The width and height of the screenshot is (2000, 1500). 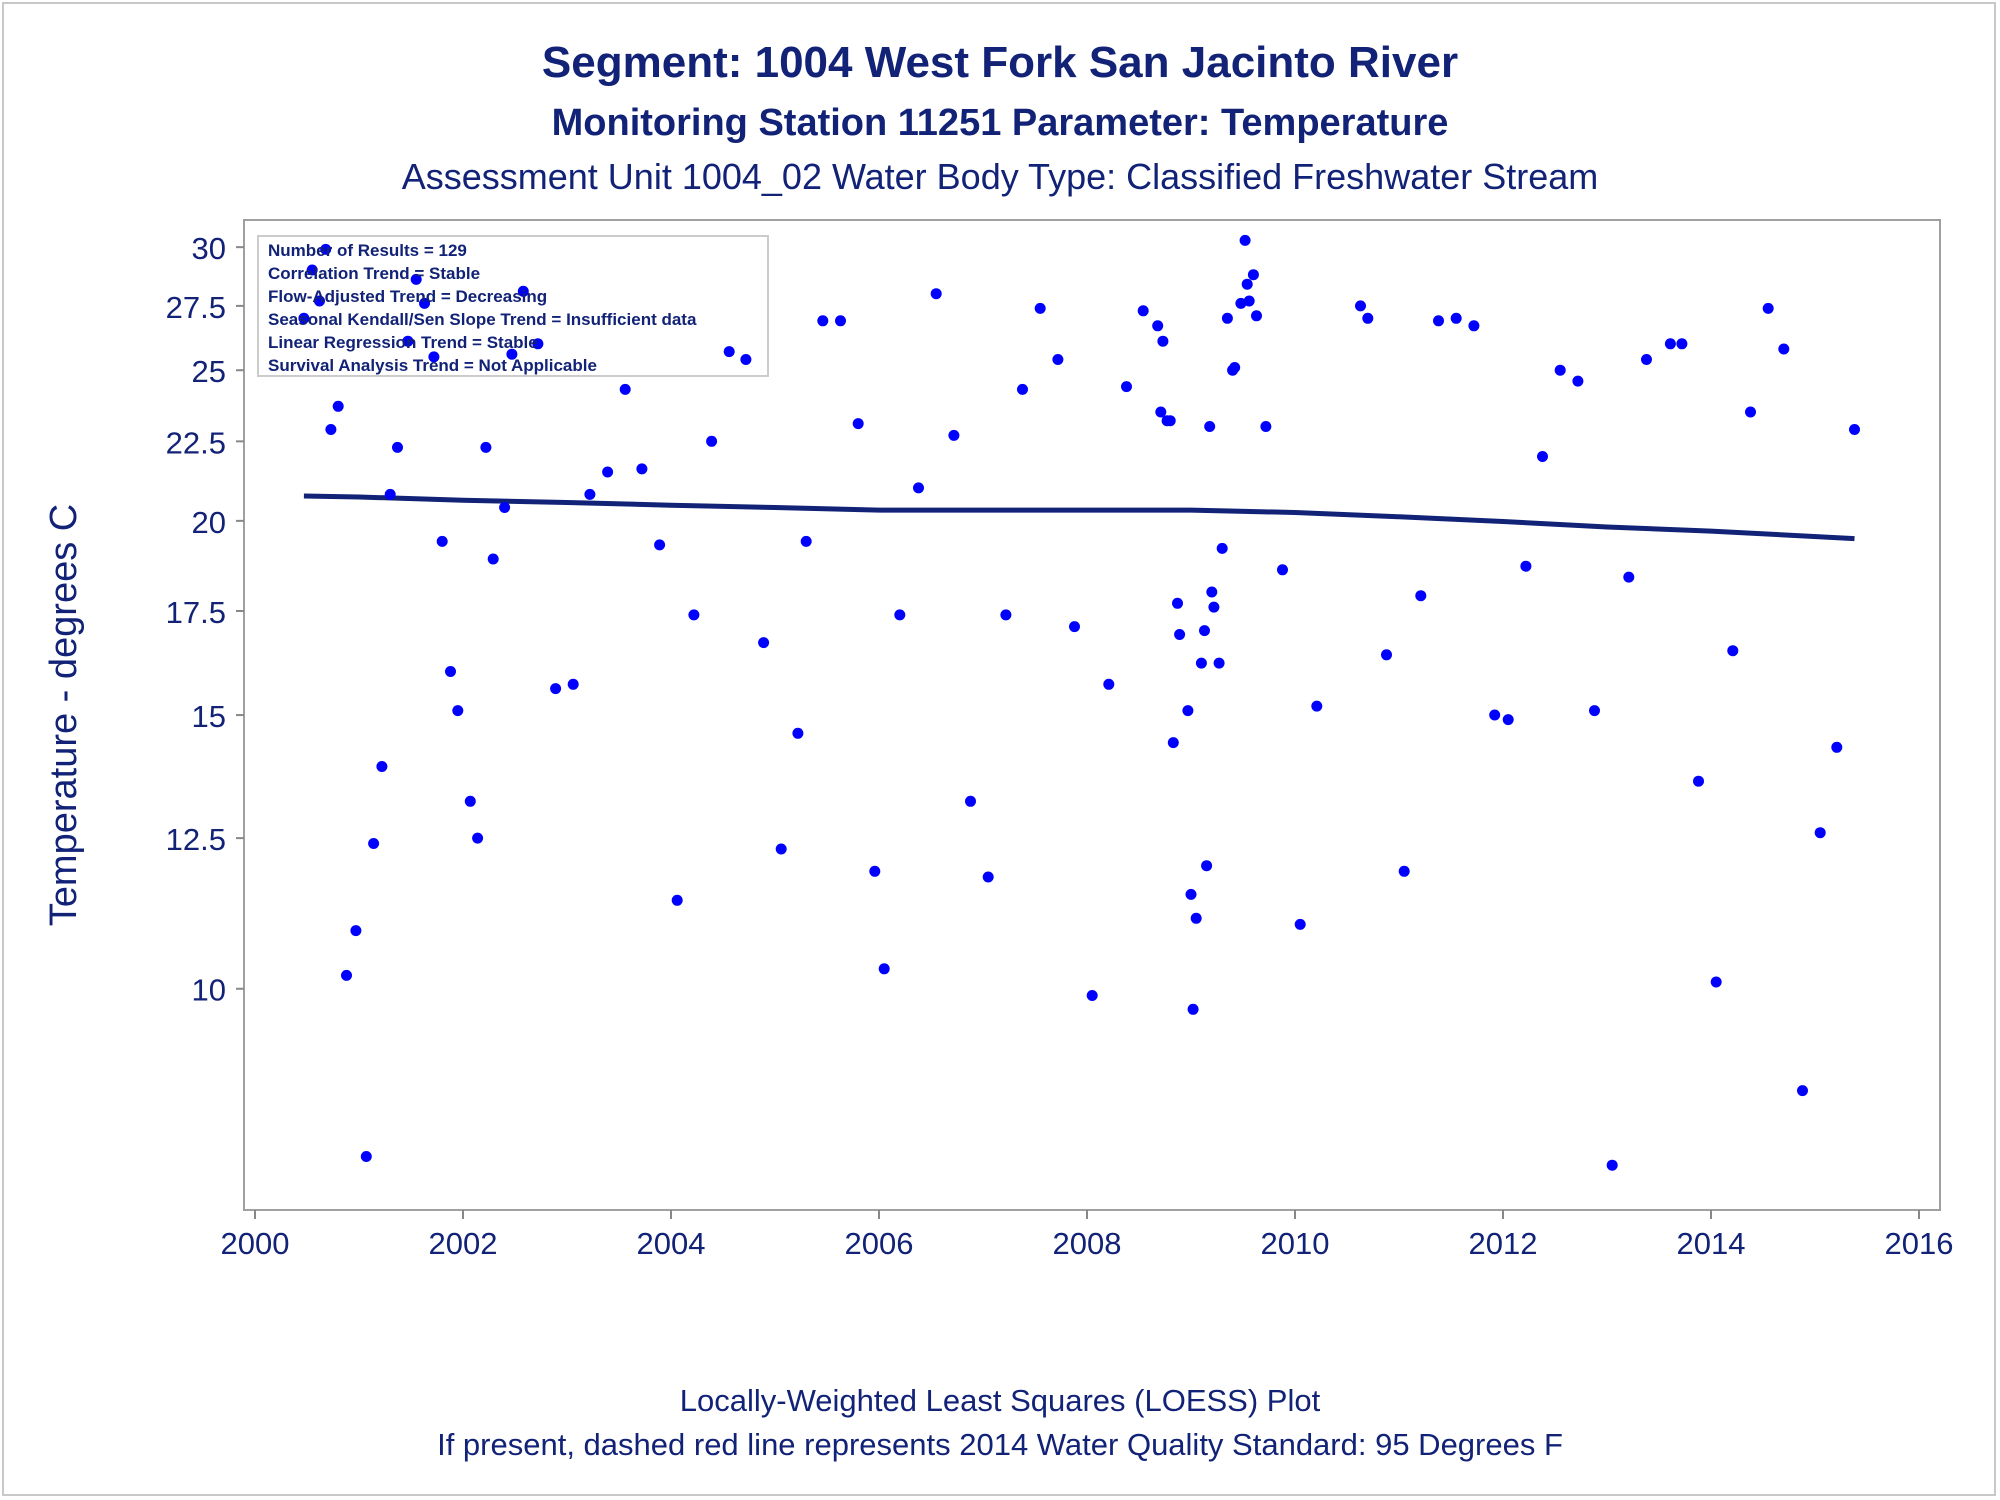 What do you see at coordinates (1295, 1243) in the screenshot?
I see `x-tick-label: 2010` at bounding box center [1295, 1243].